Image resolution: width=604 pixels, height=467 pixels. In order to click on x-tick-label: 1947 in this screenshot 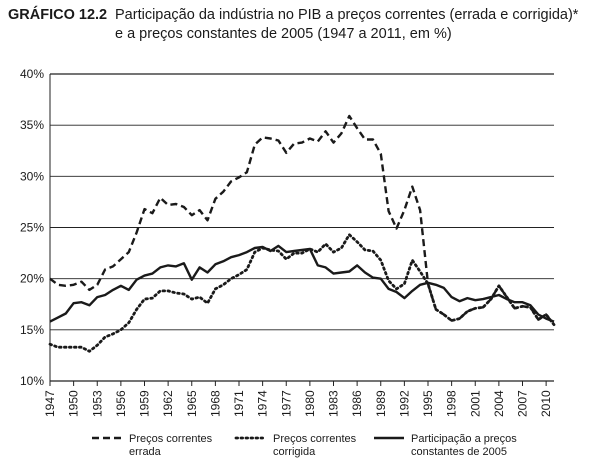, I will do `click(50, 403)`.